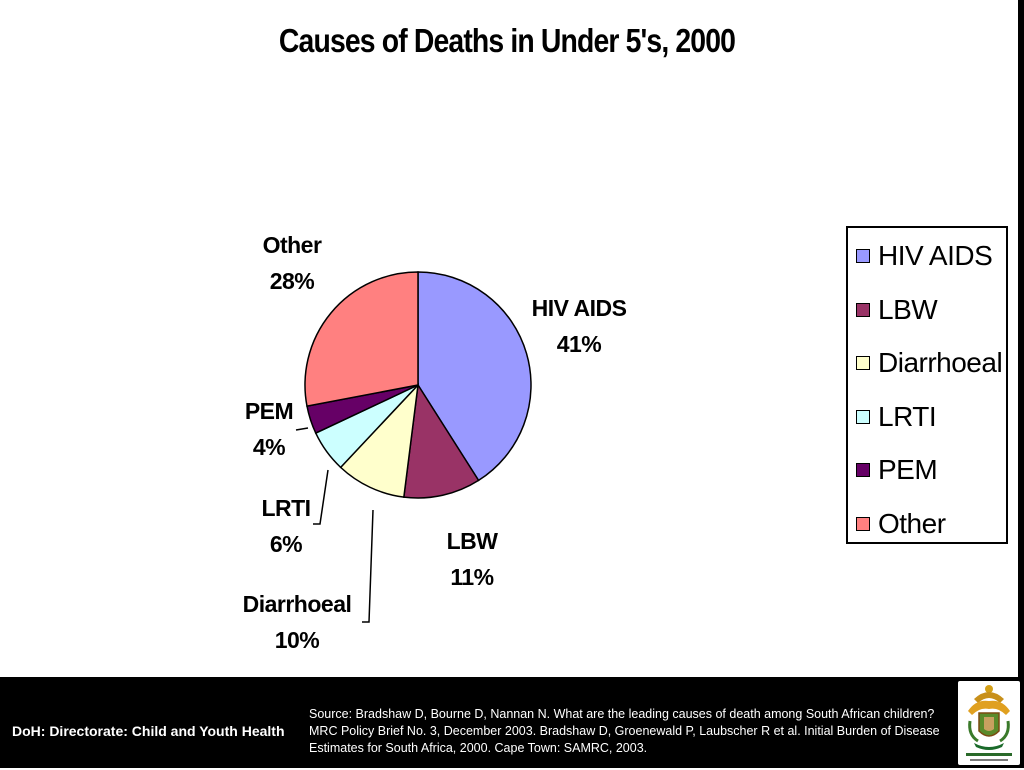  What do you see at coordinates (297, 640) in the screenshot?
I see `slice-value-diarrhoeal: 10%` at bounding box center [297, 640].